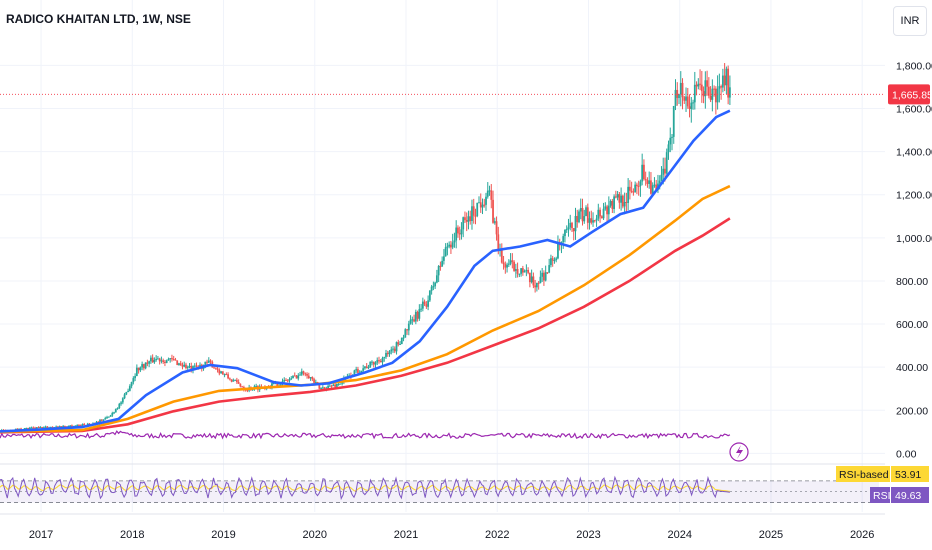  Describe the element at coordinates (914, 66) in the screenshot. I see `y-tick-label: 1,800.00` at that location.